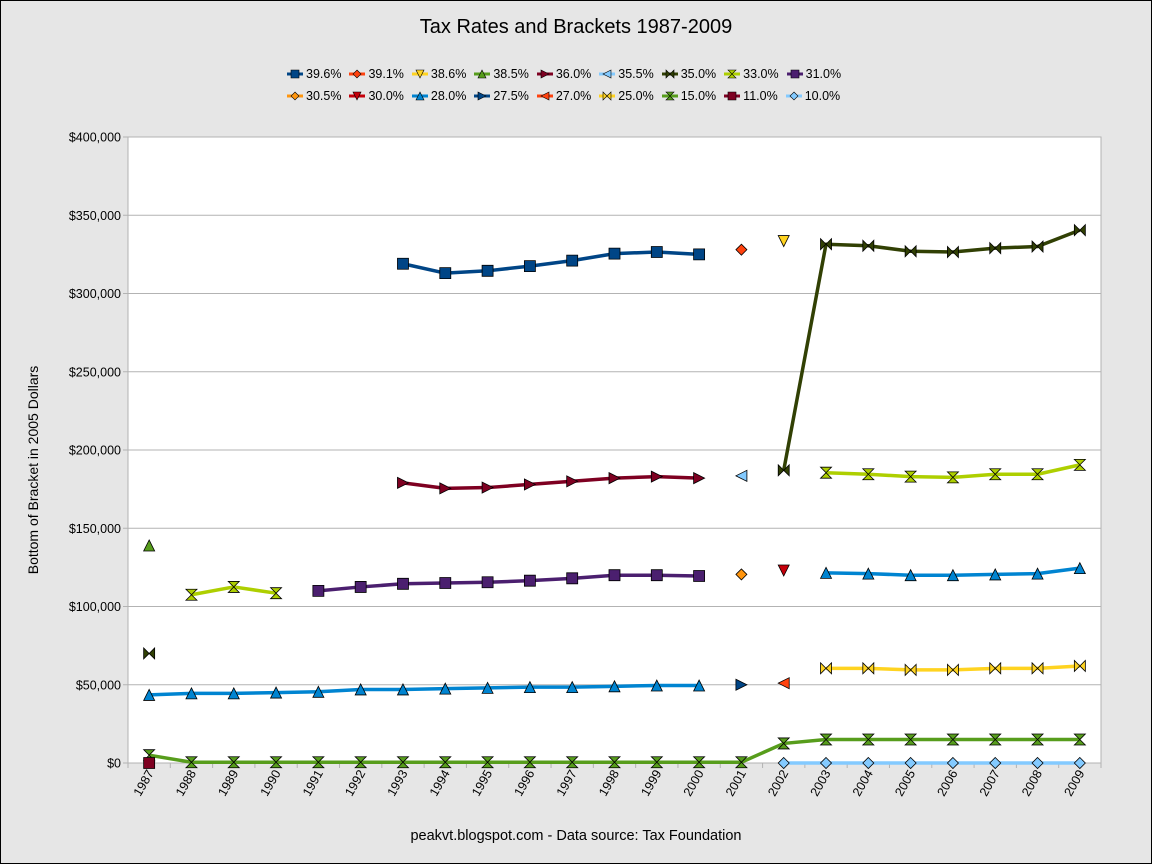 The height and width of the screenshot is (864, 1152). What do you see at coordinates (501, 74) in the screenshot?
I see `legend-item: 38.5%` at bounding box center [501, 74].